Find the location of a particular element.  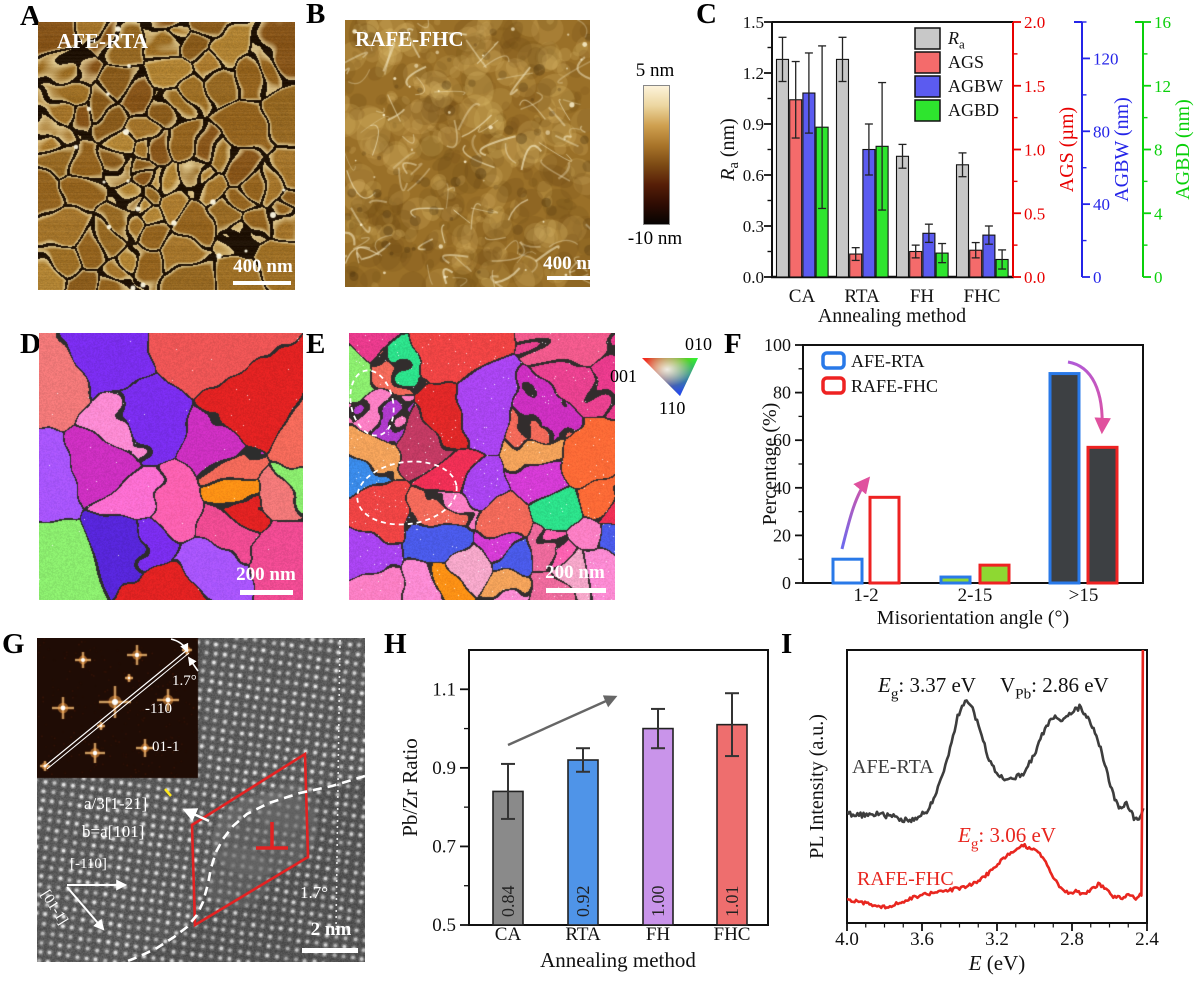

legend-swatch-AGBW is located at coordinates (927, 86).